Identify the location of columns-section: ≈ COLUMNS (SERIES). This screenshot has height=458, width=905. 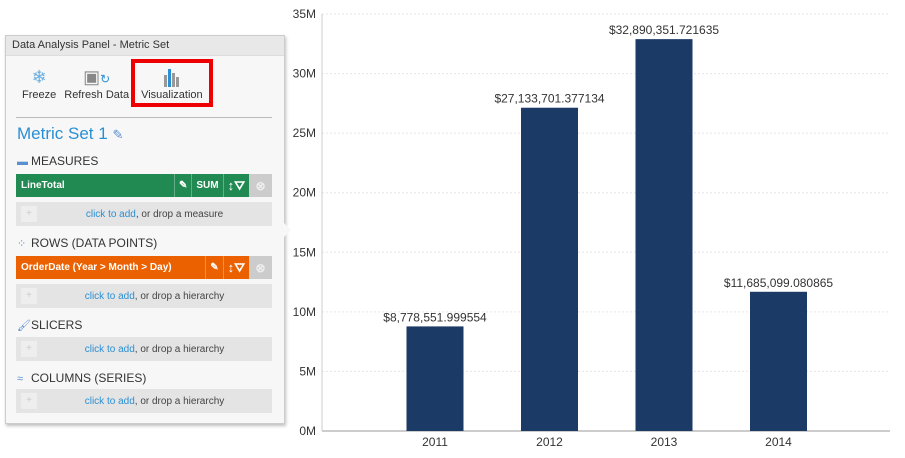
(81, 378).